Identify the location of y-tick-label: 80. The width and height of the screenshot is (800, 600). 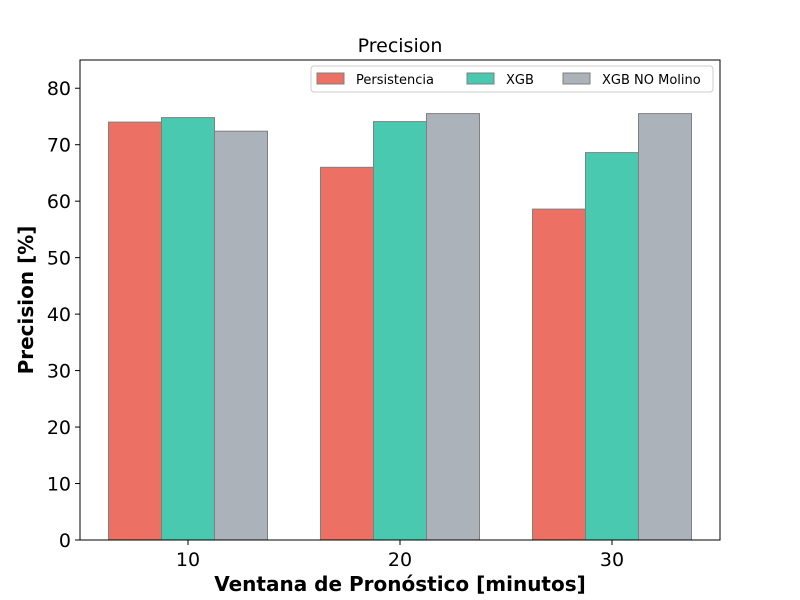
(59, 89).